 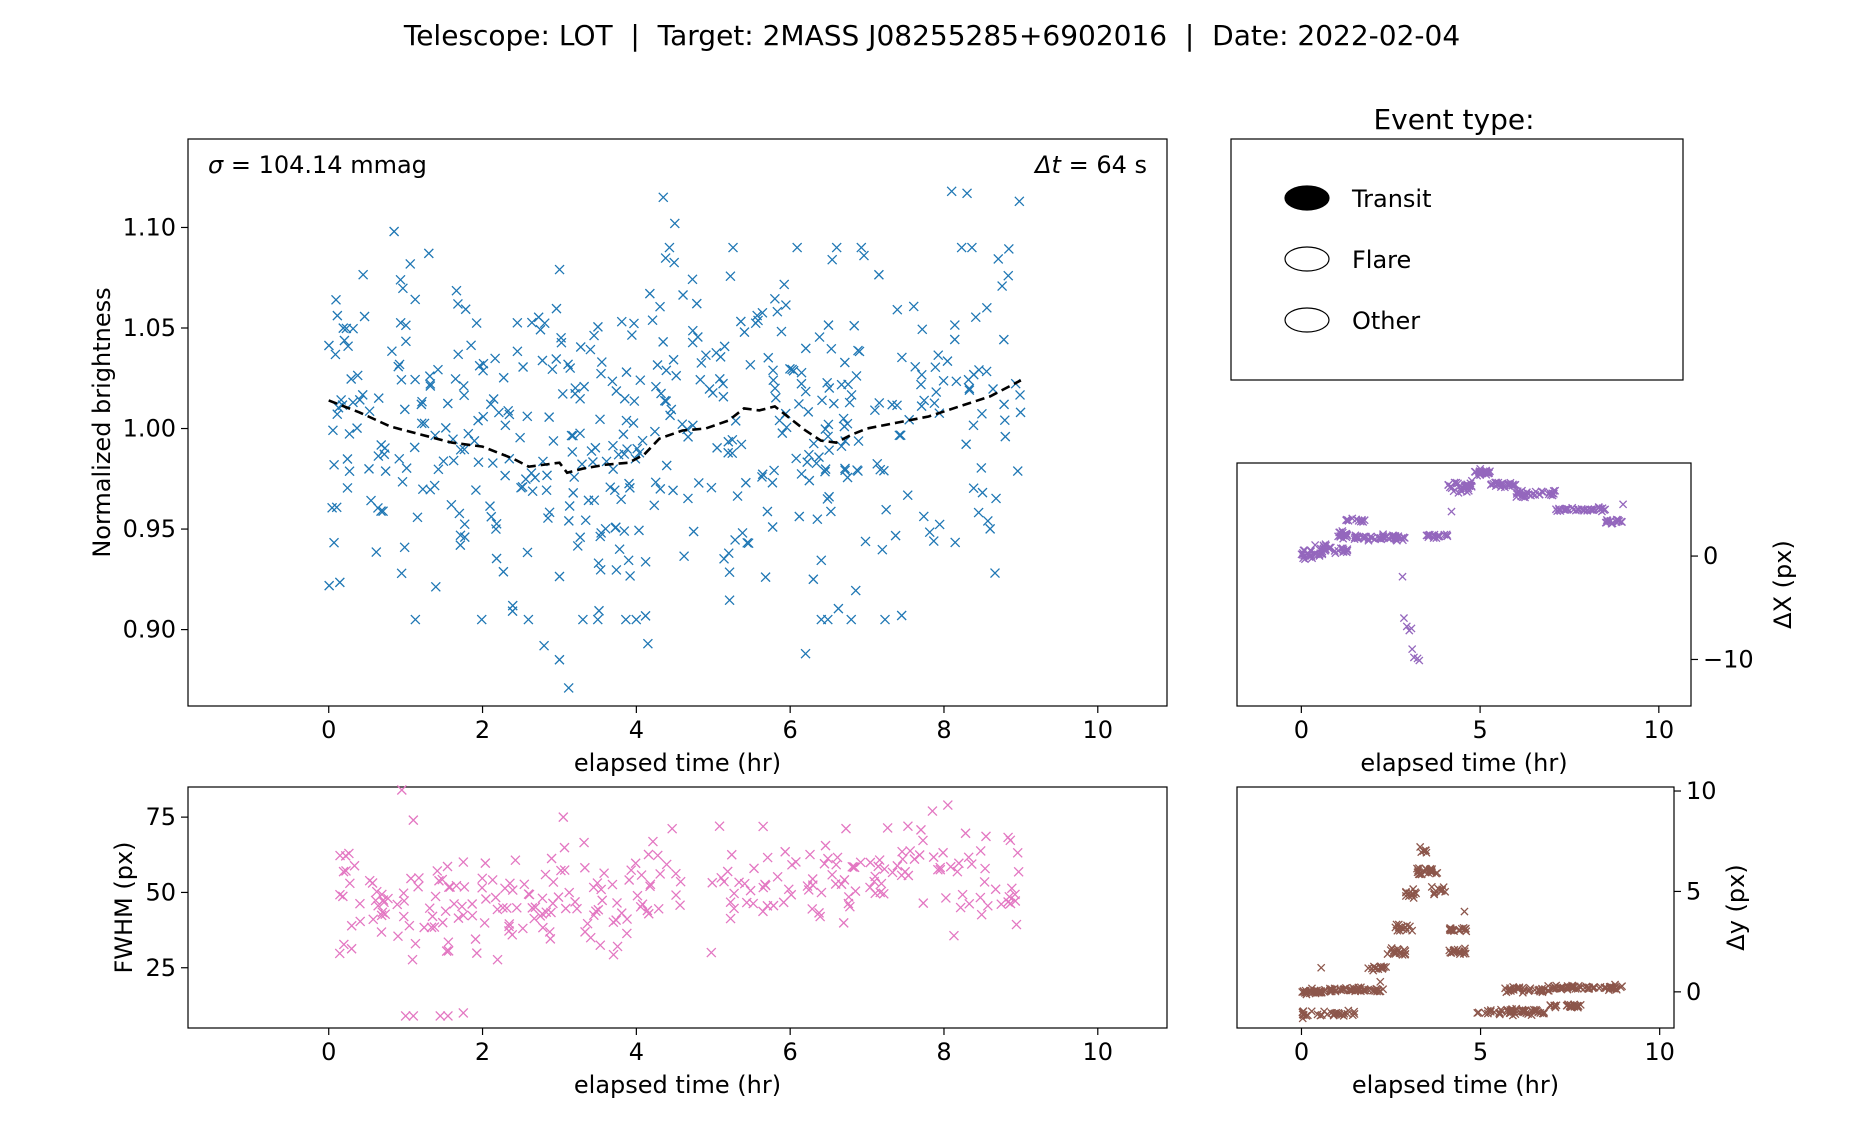 I want to click on legend-title: Event type:, so click(x=1453, y=119).